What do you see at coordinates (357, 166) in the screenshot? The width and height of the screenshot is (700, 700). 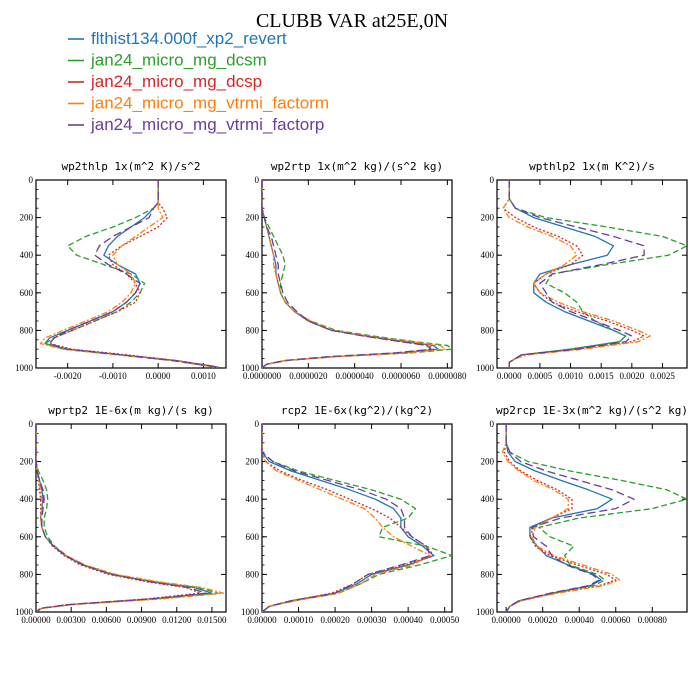 I see `panel-title: wp2rtp 1x(m^2 kg)/(s^2 kg)` at bounding box center [357, 166].